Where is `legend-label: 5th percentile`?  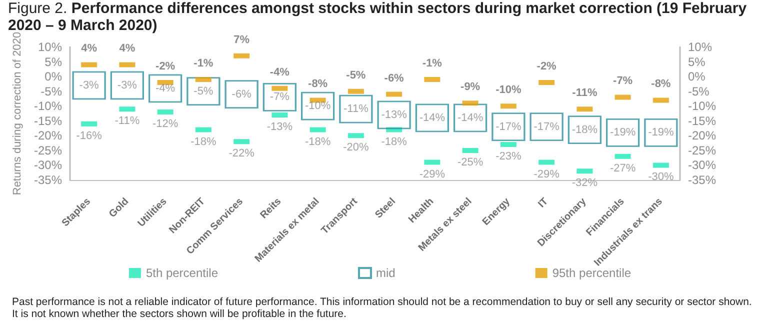
legend-label: 5th percentile is located at coordinates (182, 273).